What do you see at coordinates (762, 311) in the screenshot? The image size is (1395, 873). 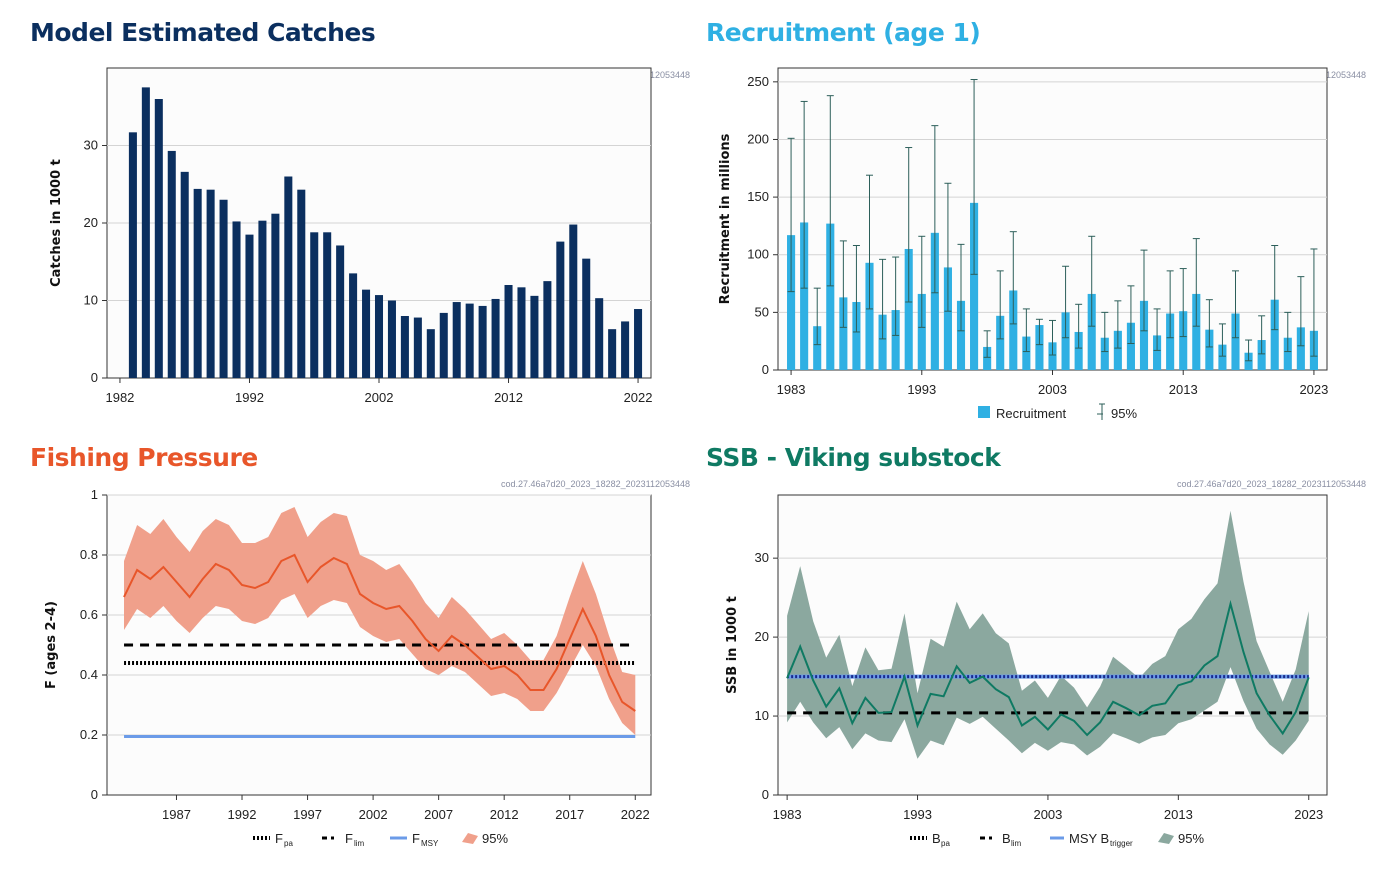 I see `y-tick-label: 50` at bounding box center [762, 311].